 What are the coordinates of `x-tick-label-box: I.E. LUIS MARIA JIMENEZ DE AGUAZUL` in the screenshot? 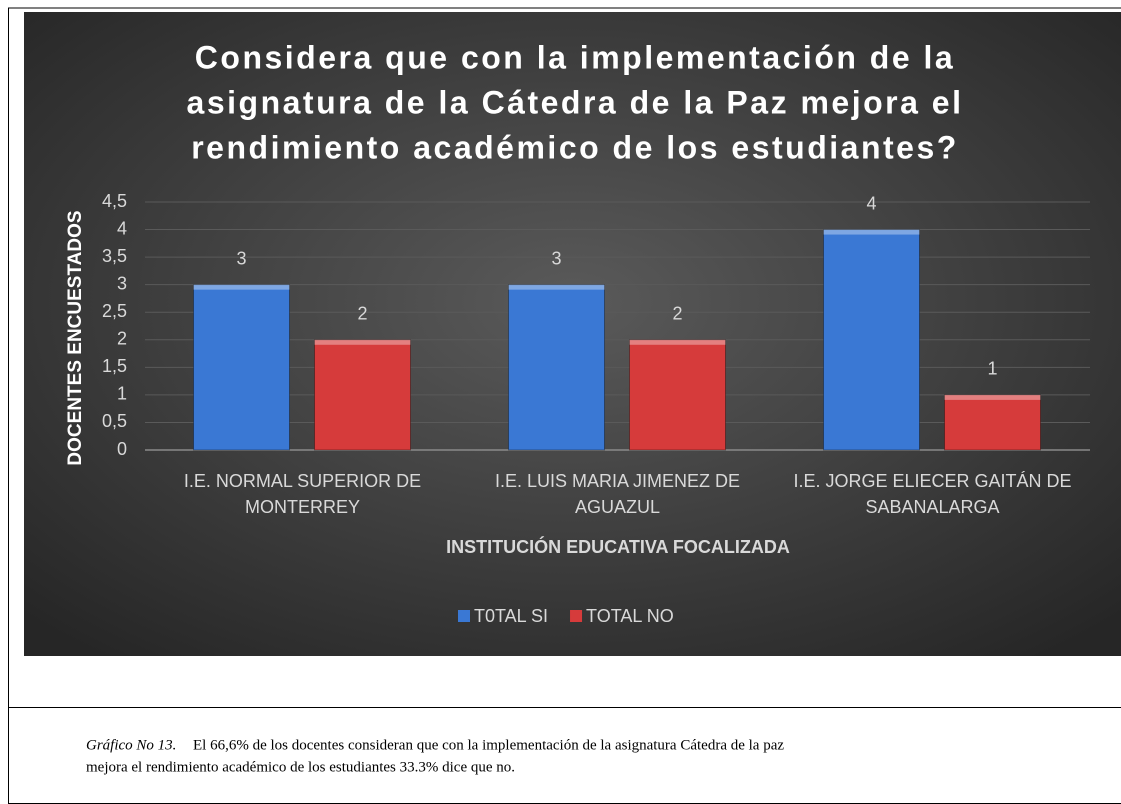 It's located at (617, 494).